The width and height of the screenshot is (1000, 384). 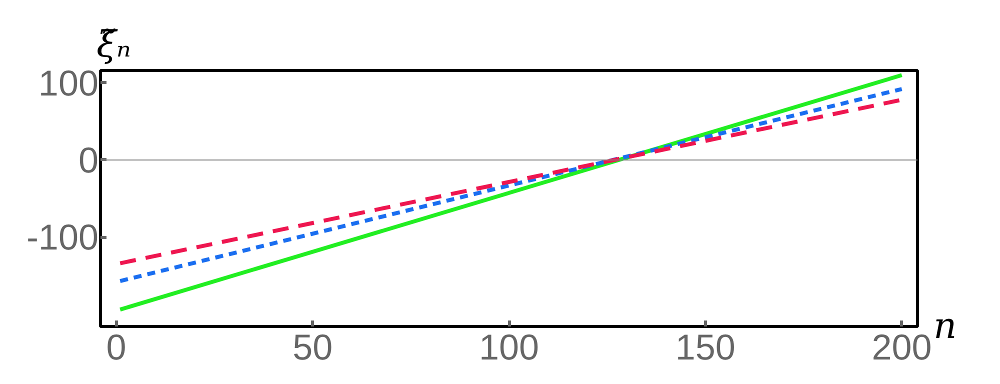 I want to click on y-tick-label: 100, so click(x=68, y=83).